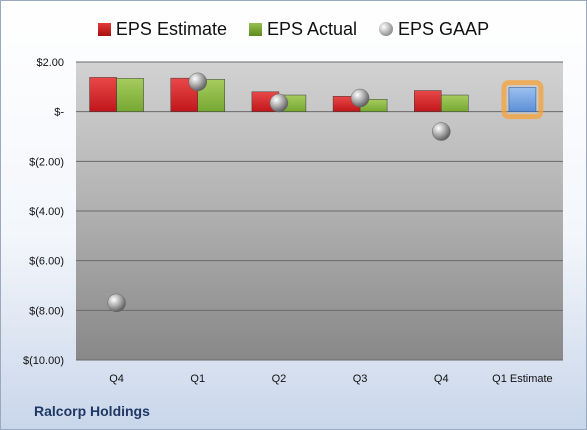 This screenshot has width=587, height=430. Describe the element at coordinates (46, 311) in the screenshot. I see `y-tick-label: $(8.00)` at that location.